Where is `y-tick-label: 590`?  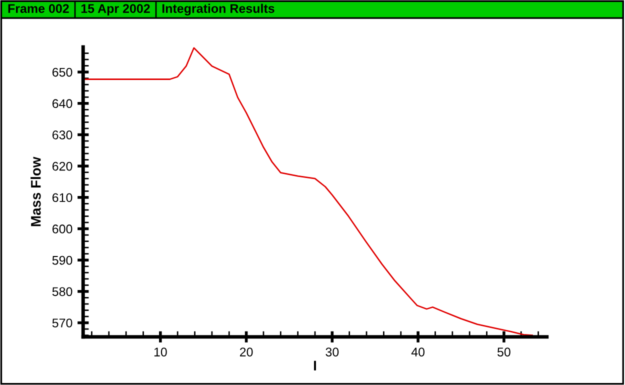 y-tick-label: 590 is located at coordinates (62, 260).